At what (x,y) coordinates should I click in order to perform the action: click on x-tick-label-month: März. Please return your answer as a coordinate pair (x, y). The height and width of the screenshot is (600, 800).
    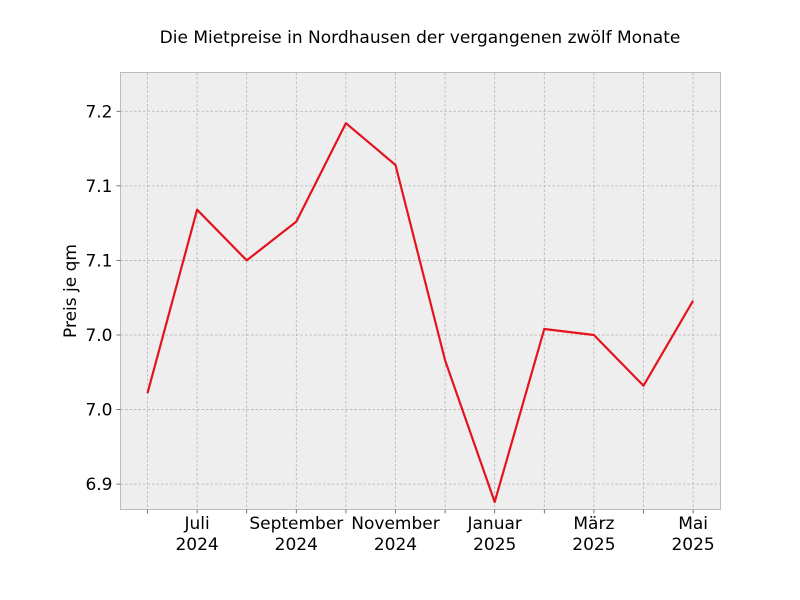
    Looking at the image, I should click on (593, 524).